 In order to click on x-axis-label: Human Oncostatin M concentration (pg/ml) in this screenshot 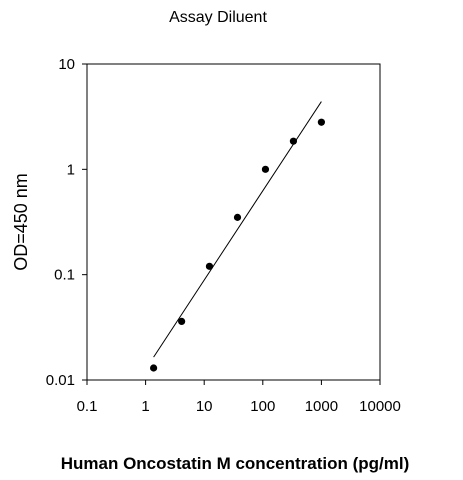, I will do `click(235, 463)`.